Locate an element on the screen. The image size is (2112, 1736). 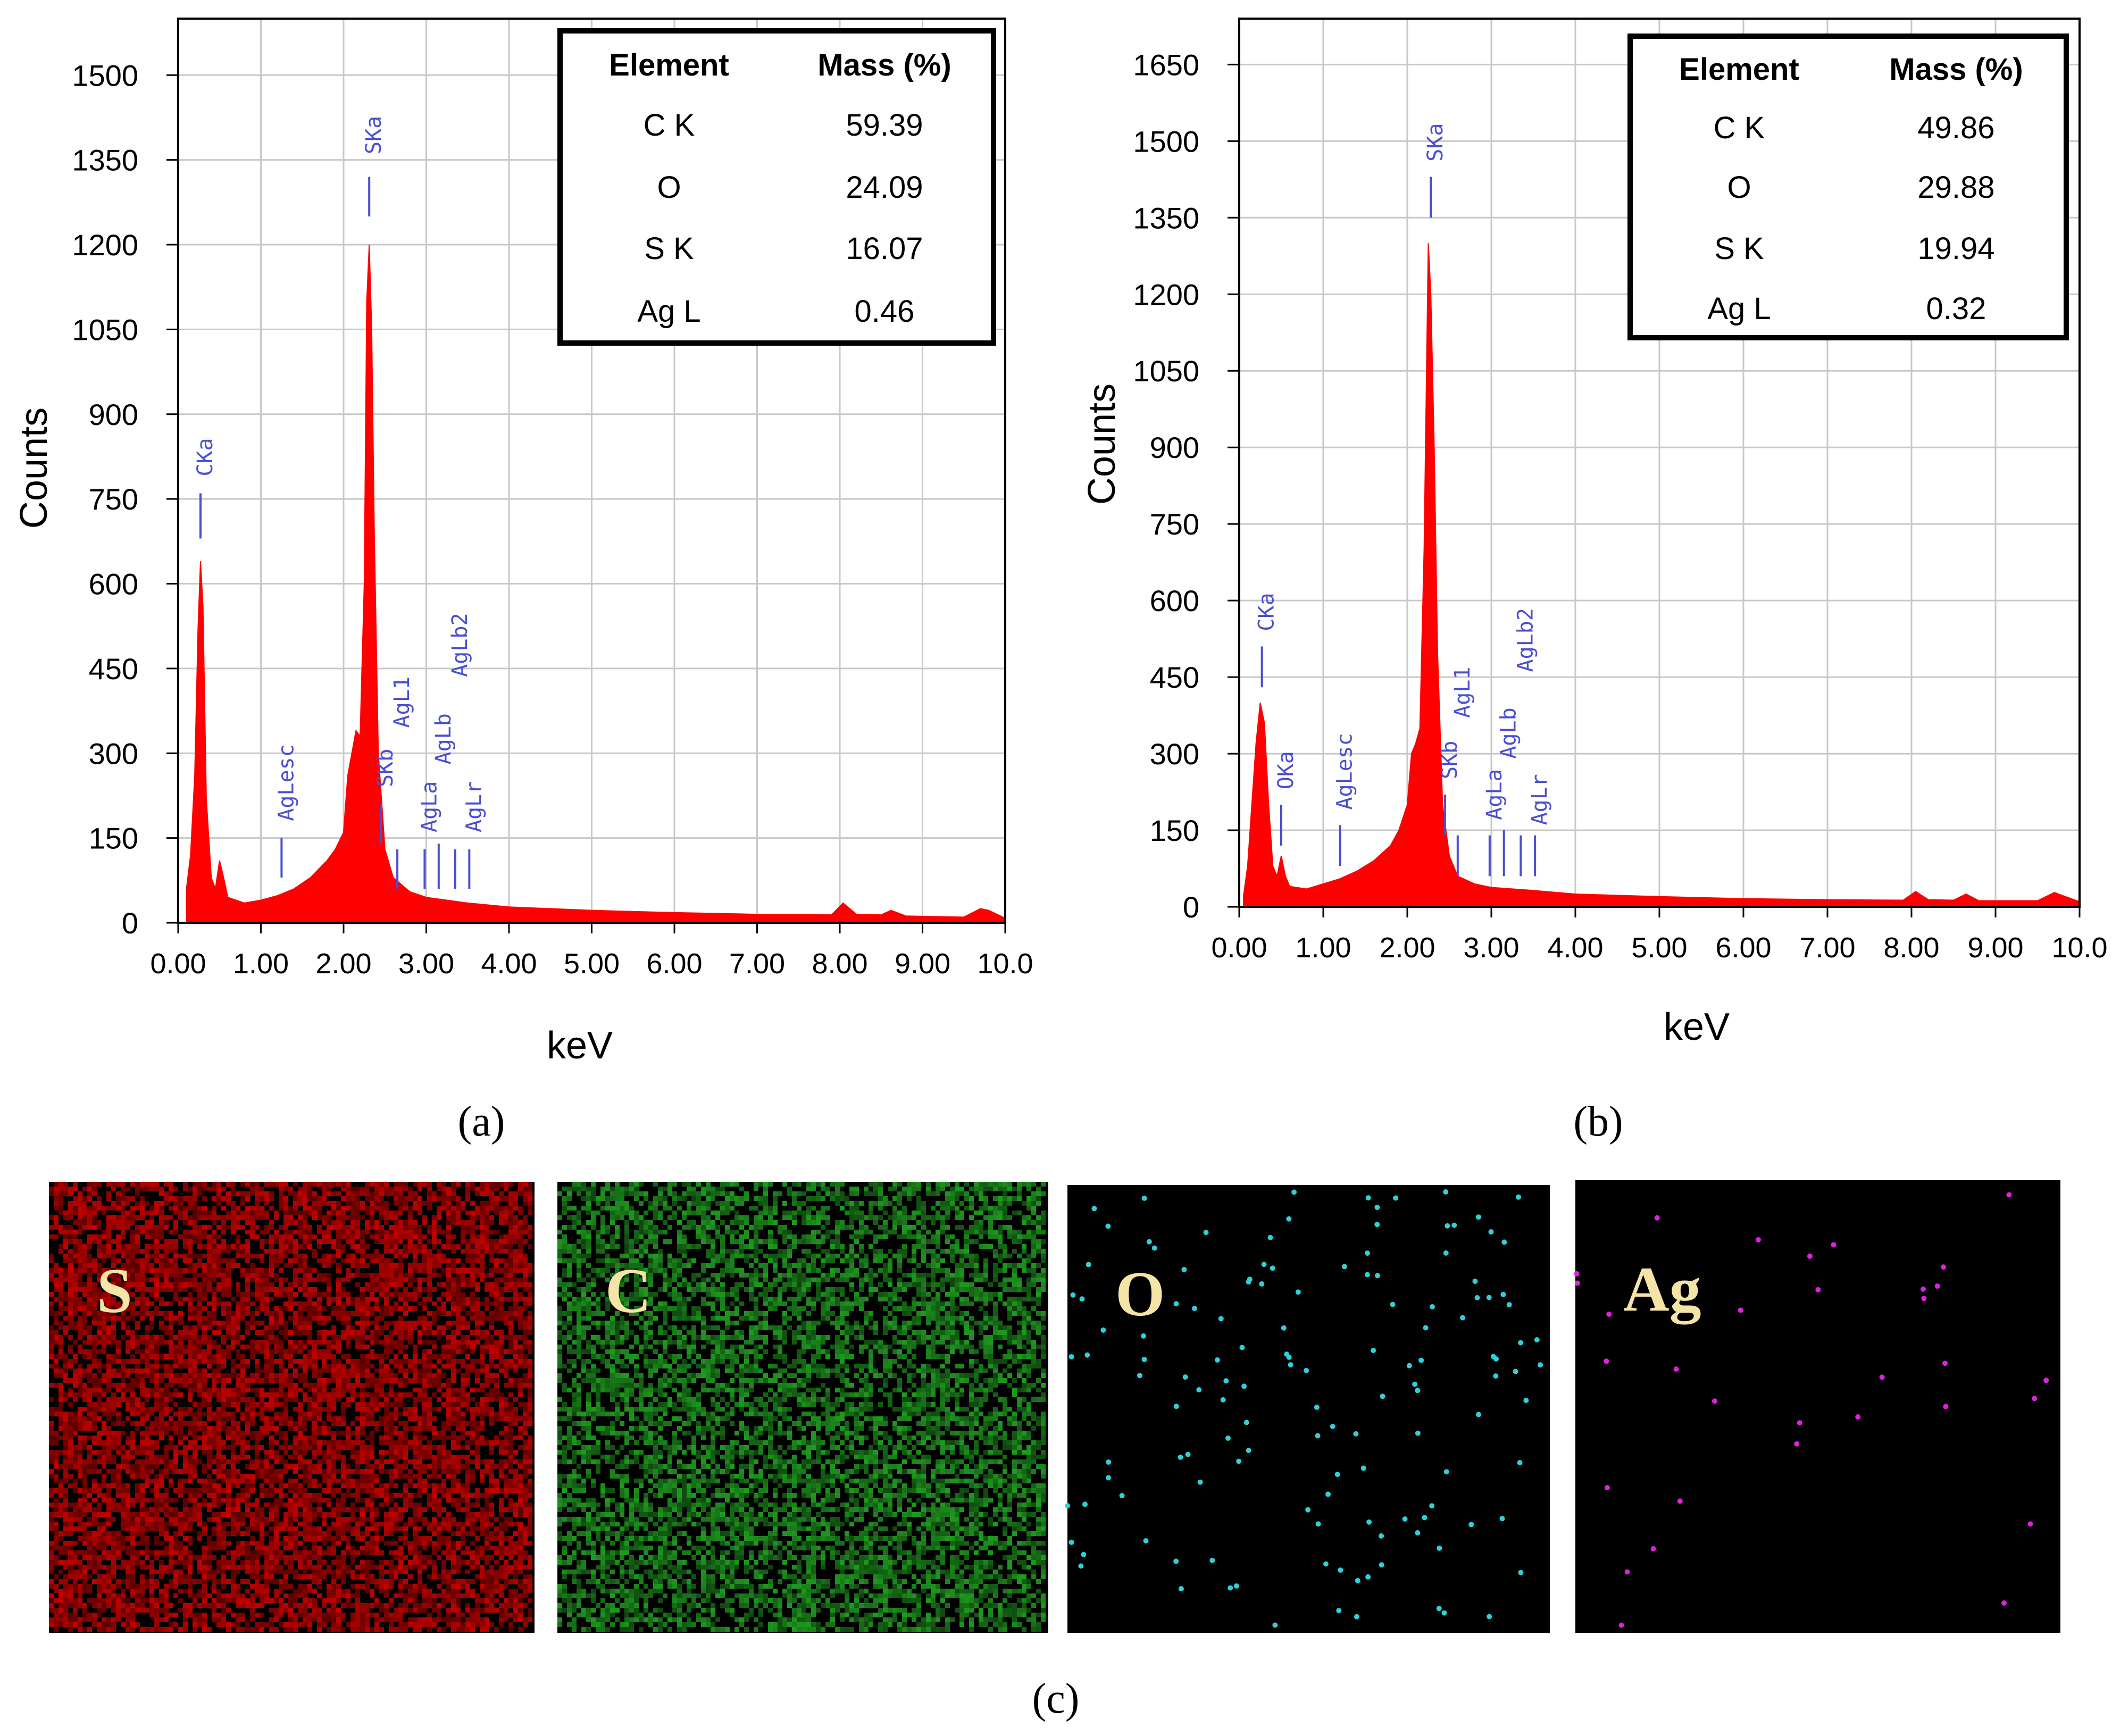
peak-label-aglr: AgLr is located at coordinates (1539, 800).